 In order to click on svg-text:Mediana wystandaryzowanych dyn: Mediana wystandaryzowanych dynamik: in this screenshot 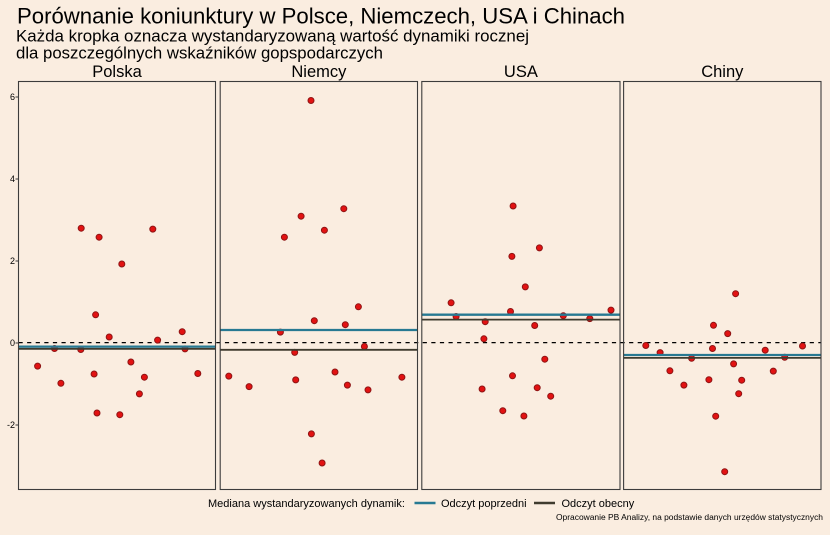, I will do `click(306, 504)`.